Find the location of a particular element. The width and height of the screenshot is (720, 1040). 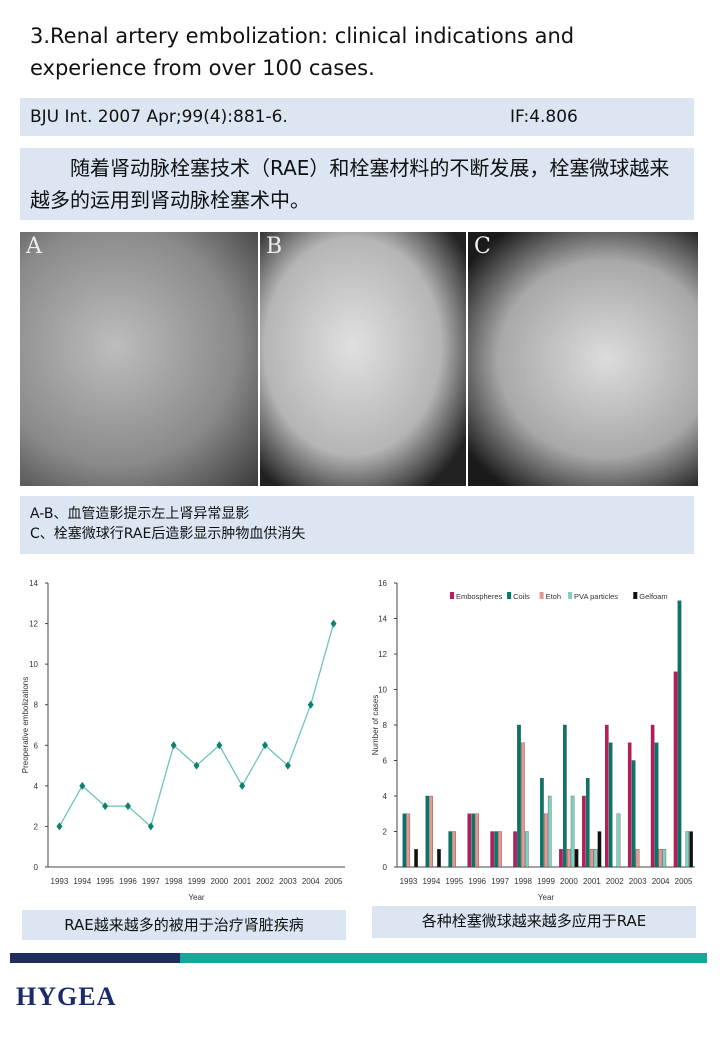

citation-bar: BJU Int. 2007 Apr;99(4):881-6. IF:4.806 is located at coordinates (357, 117).